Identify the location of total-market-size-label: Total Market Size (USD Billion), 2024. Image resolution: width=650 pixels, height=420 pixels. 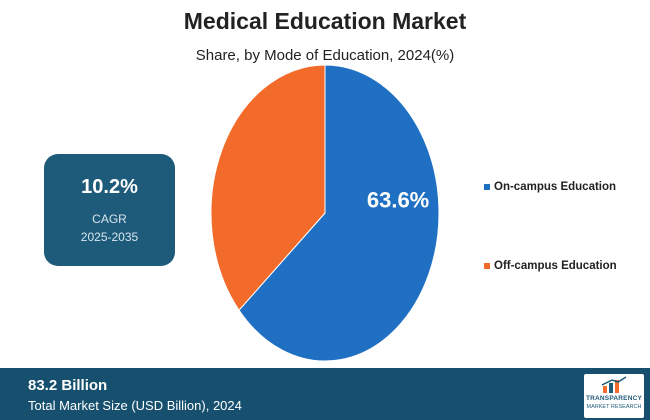
(135, 405).